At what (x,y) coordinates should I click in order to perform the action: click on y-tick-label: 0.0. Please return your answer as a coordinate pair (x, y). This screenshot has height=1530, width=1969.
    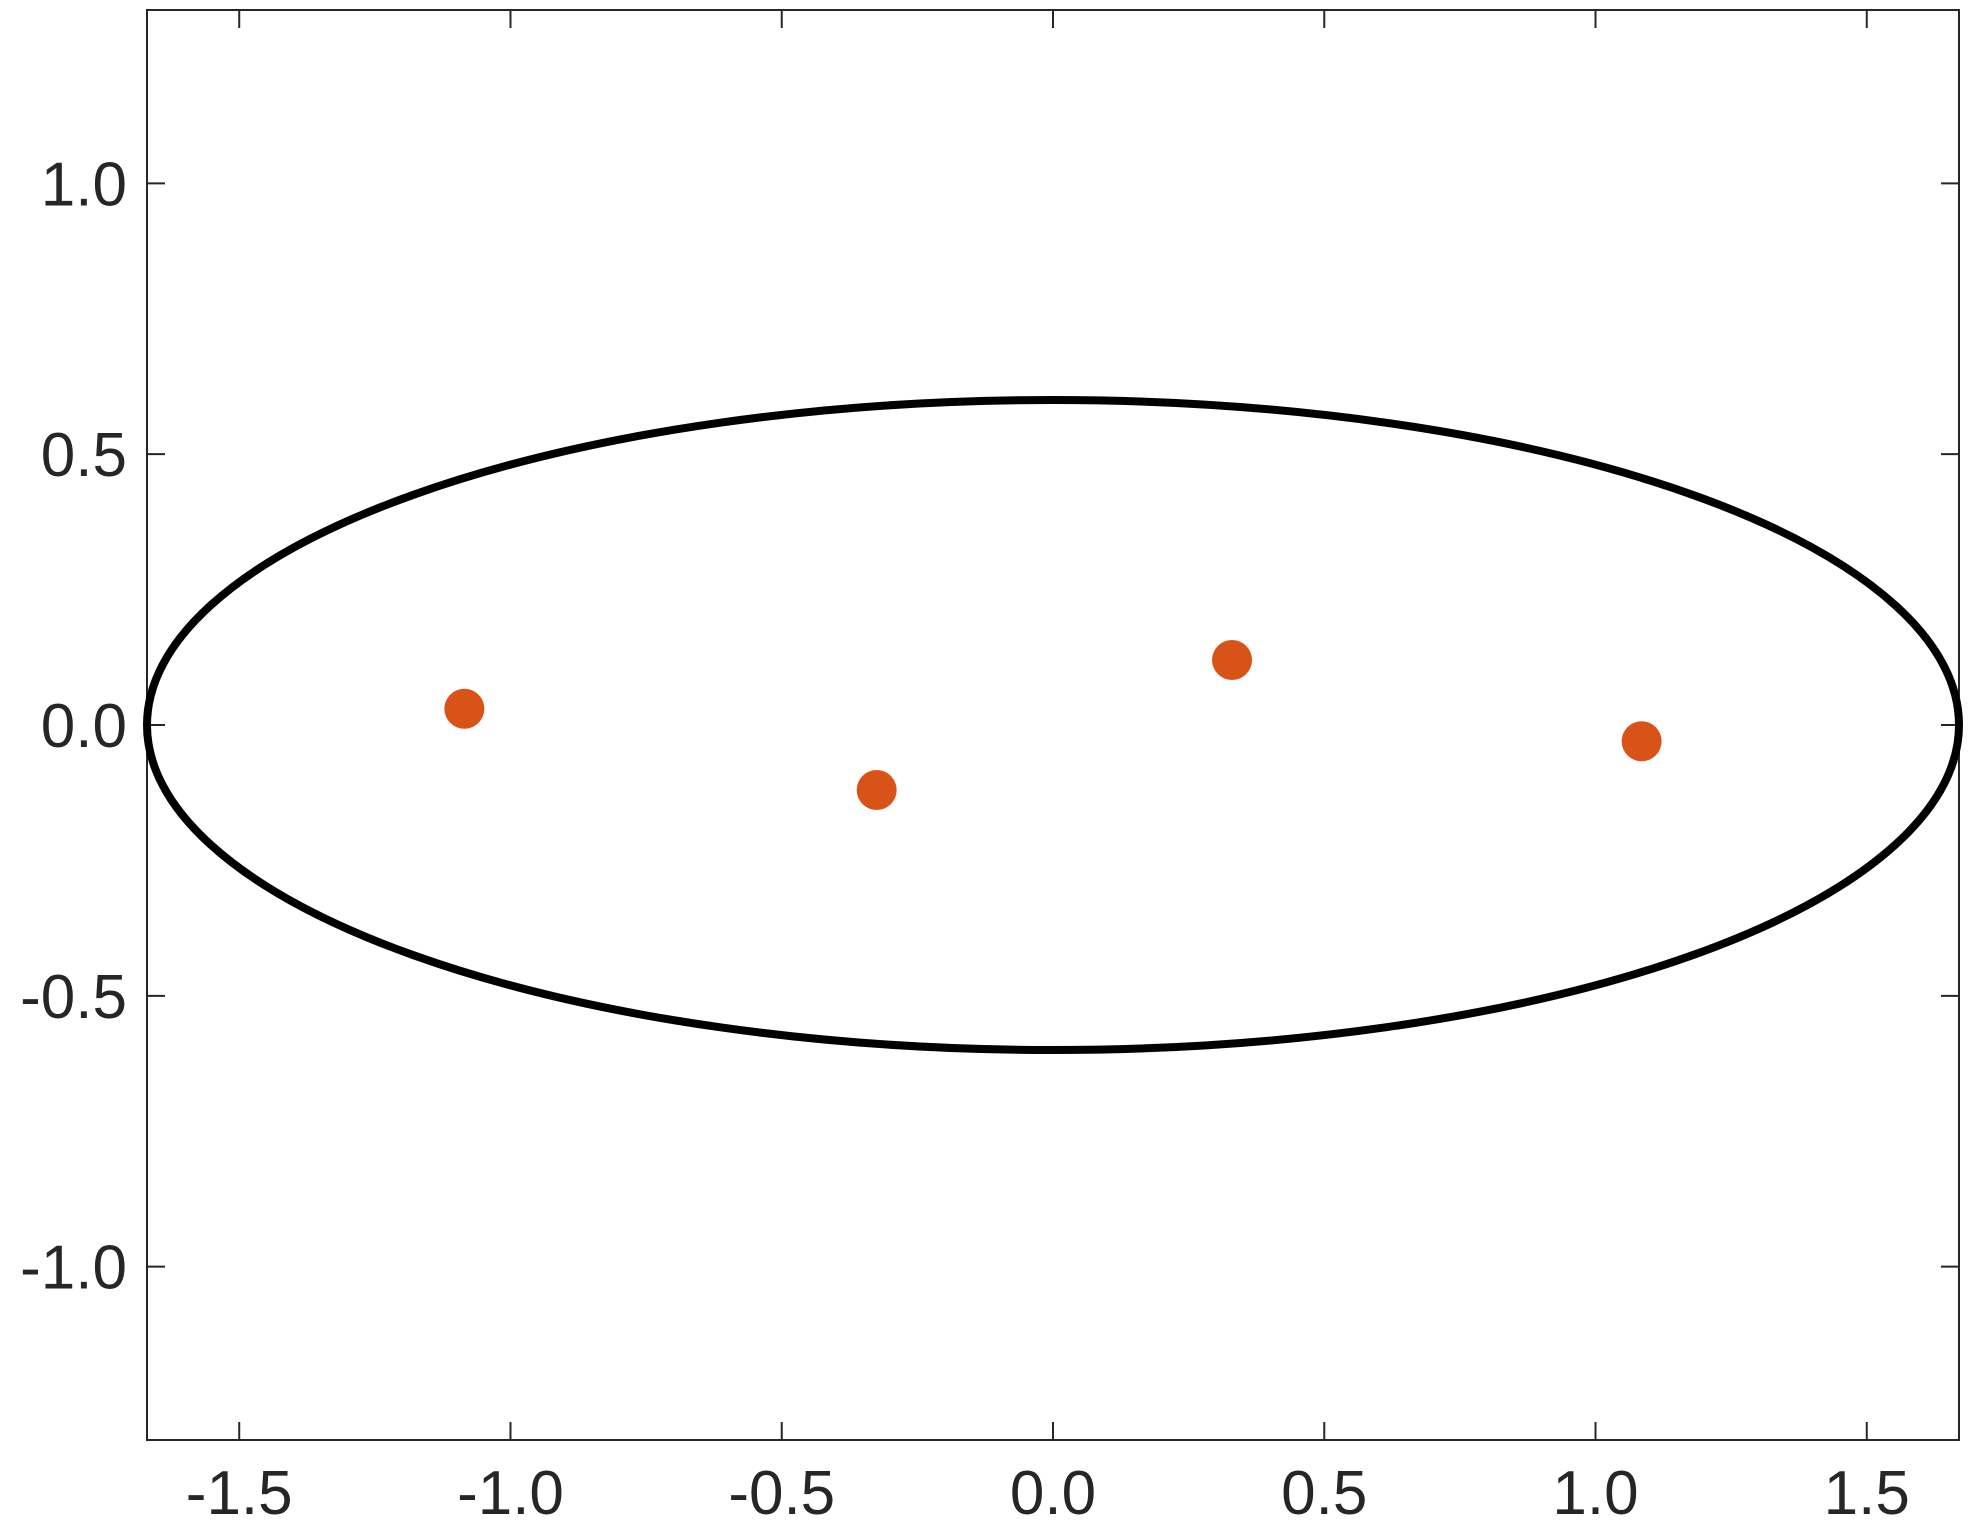
    Looking at the image, I should click on (84, 726).